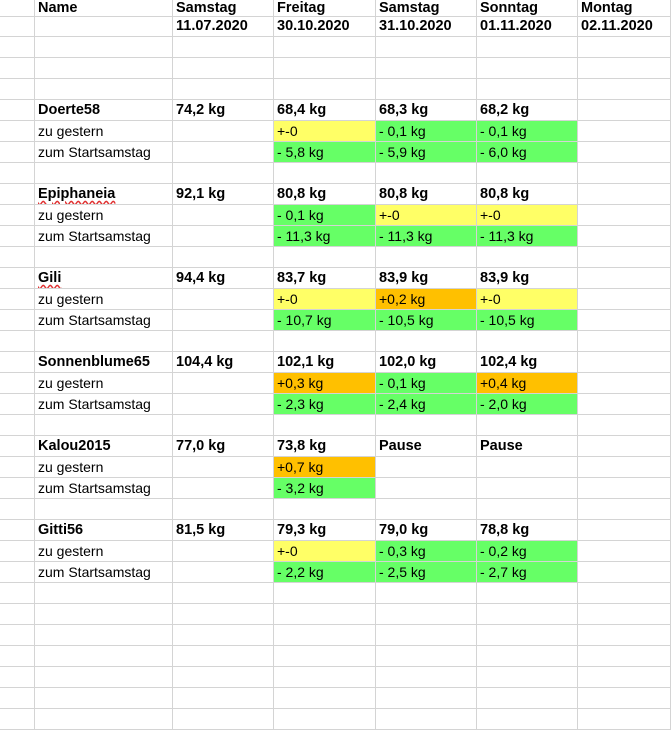  I want to click on weight-value: 83,9 kg, so click(426, 278).